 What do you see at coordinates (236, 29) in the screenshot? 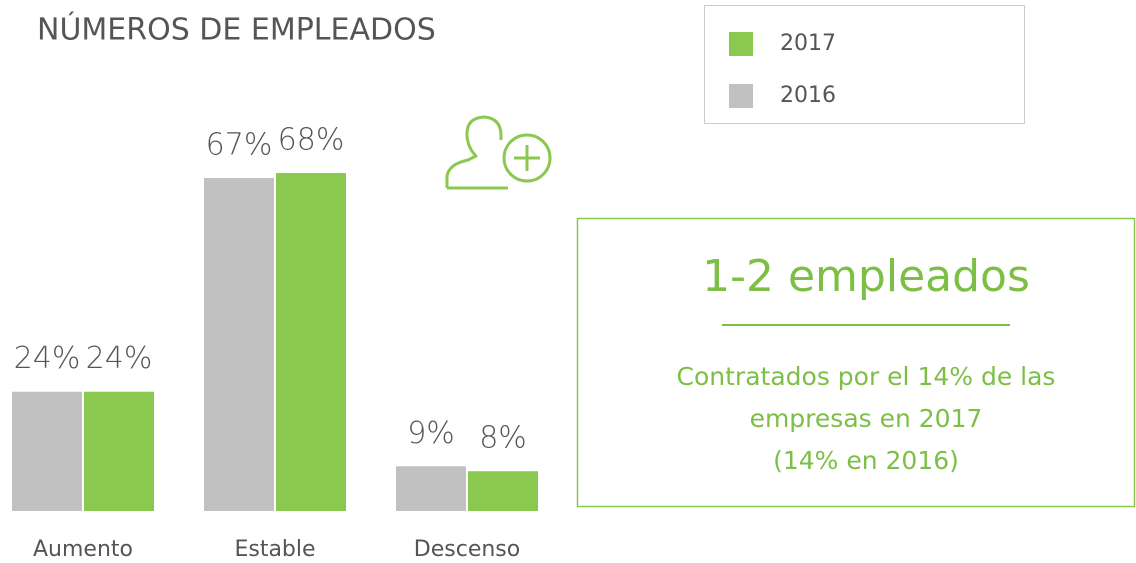
I see `chart-title: NÚMEROS DE EMPLEADOS` at bounding box center [236, 29].